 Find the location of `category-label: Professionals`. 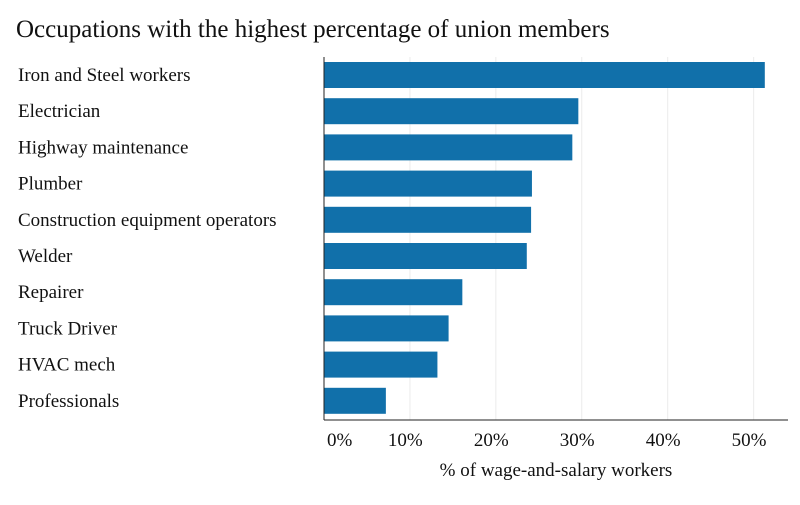

category-label: Professionals is located at coordinates (68, 401).